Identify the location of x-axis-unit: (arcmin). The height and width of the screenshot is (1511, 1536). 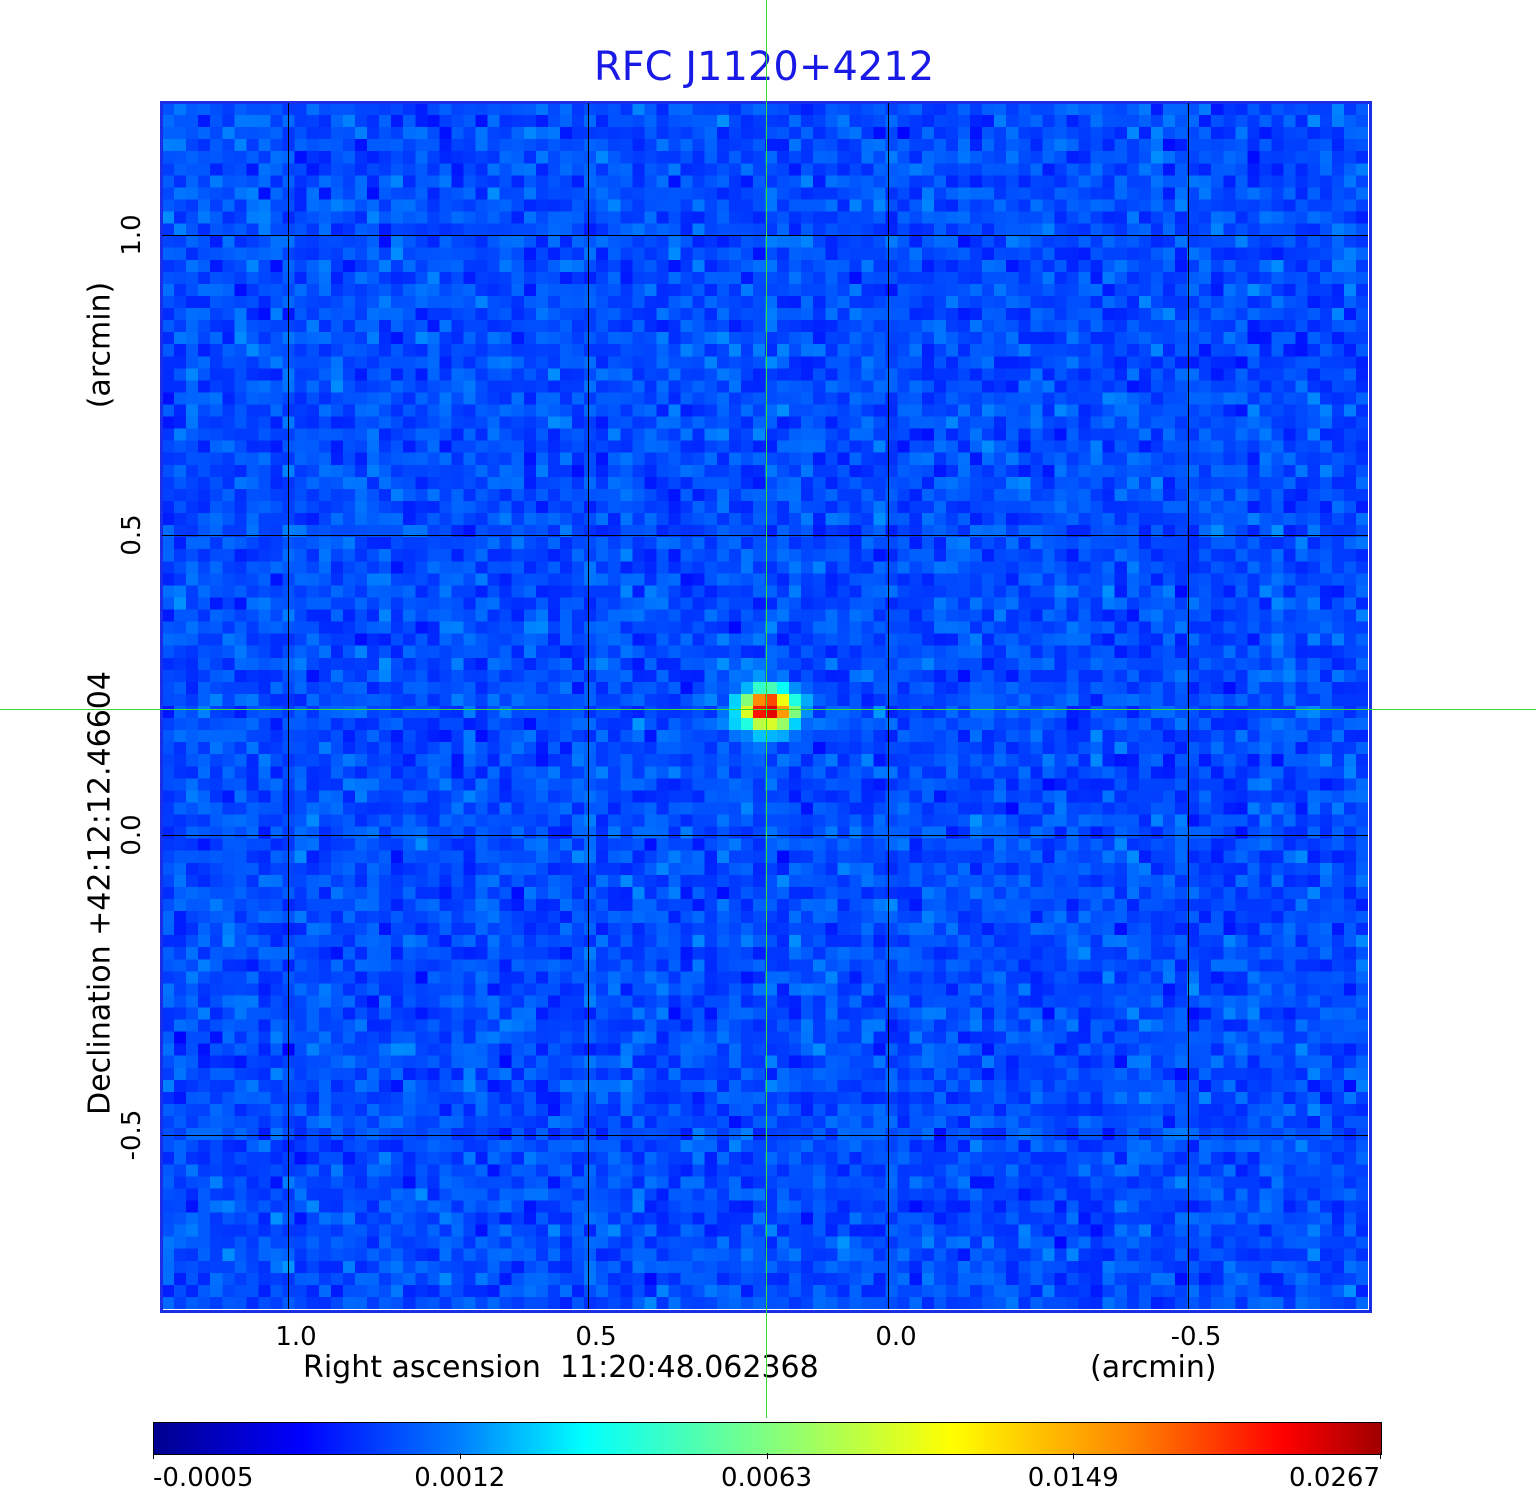
(1153, 1367).